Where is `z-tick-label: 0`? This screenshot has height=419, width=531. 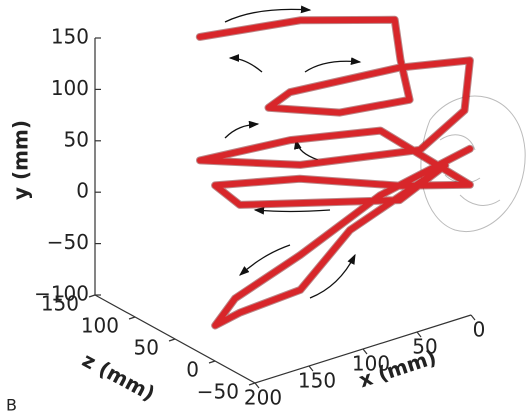 z-tick-label: 0 is located at coordinates (192, 370).